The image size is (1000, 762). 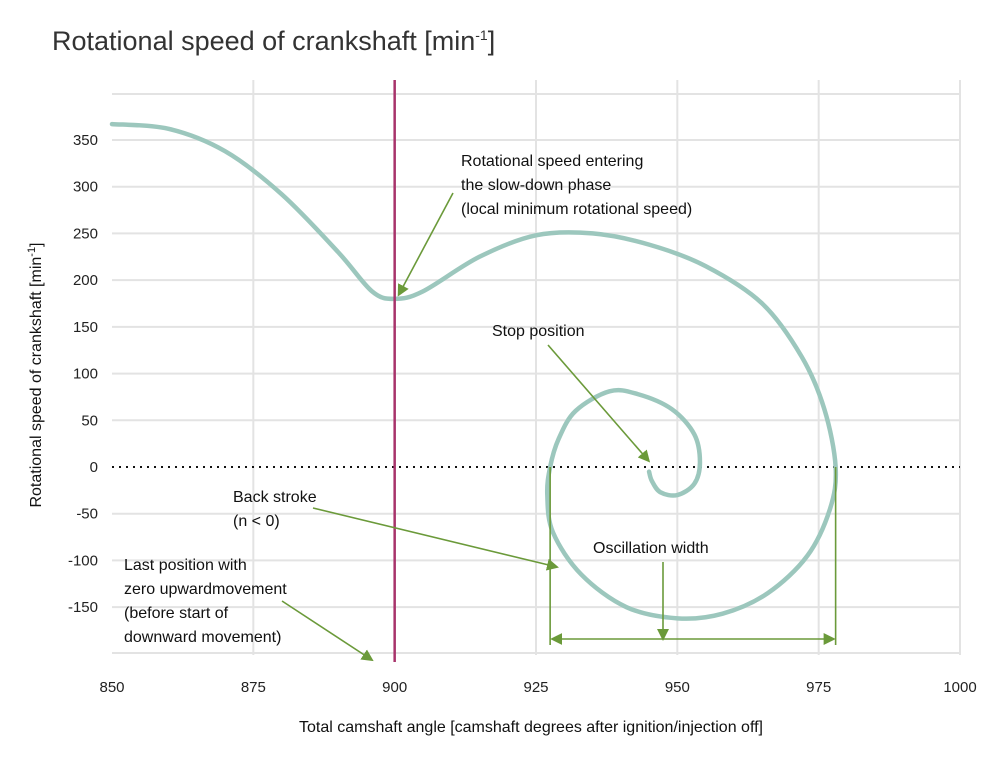 What do you see at coordinates (394, 687) in the screenshot?
I see `x-tick-label: 900` at bounding box center [394, 687].